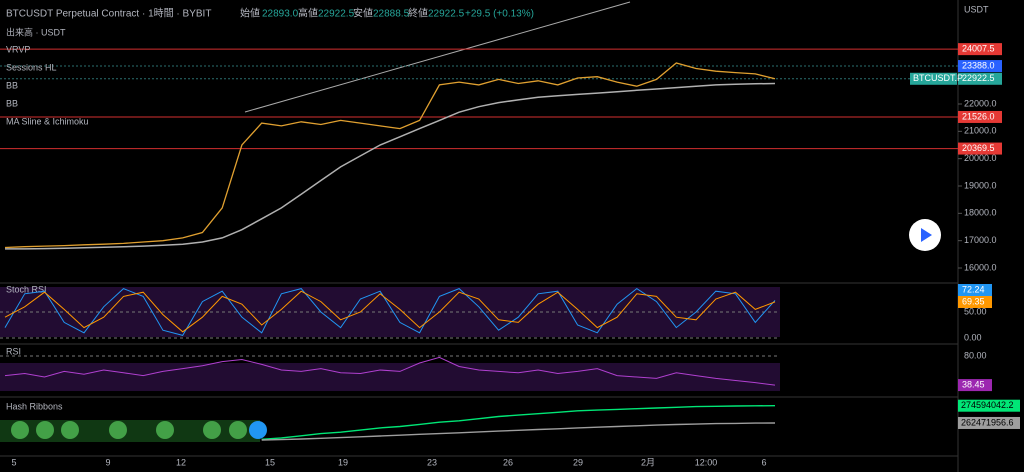  What do you see at coordinates (336, 14) in the screenshot?
I see `high: 22922.5` at bounding box center [336, 14].